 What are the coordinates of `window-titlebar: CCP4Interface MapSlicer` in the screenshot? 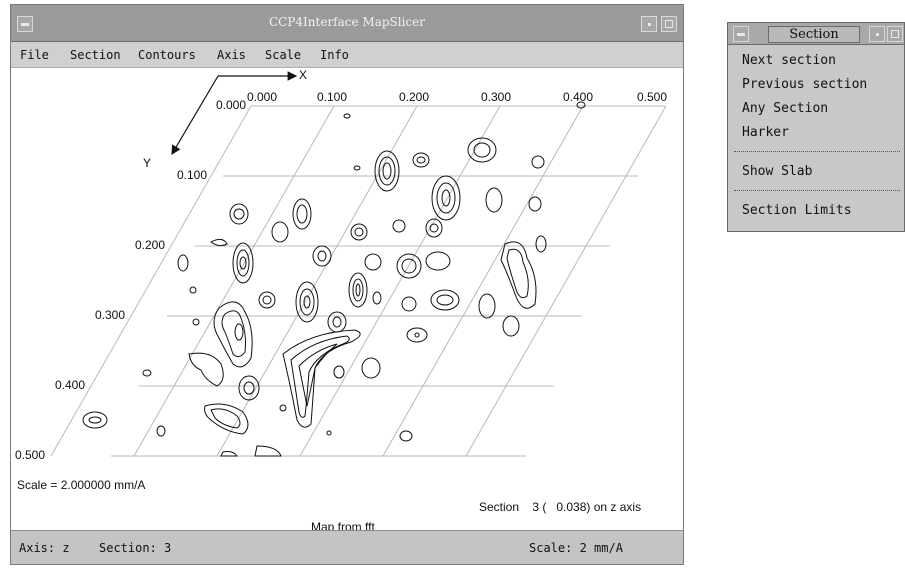 It's located at (347, 23).